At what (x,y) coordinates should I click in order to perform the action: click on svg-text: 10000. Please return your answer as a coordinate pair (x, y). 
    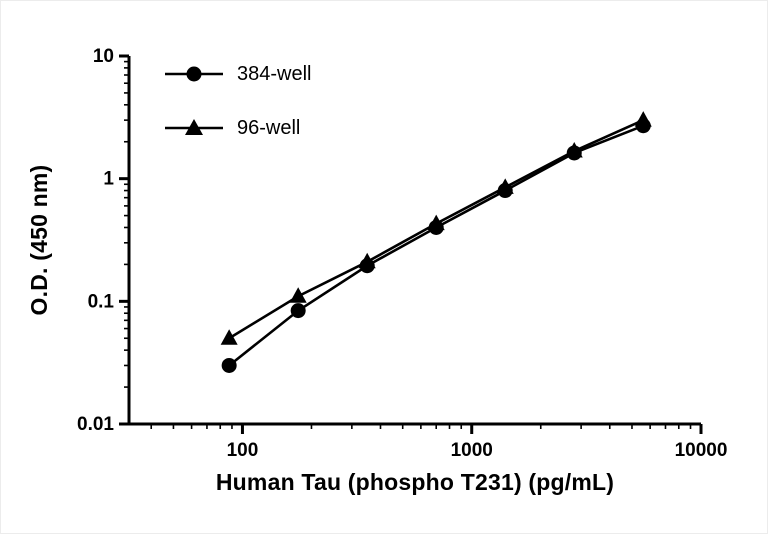
    Looking at the image, I should click on (701, 450).